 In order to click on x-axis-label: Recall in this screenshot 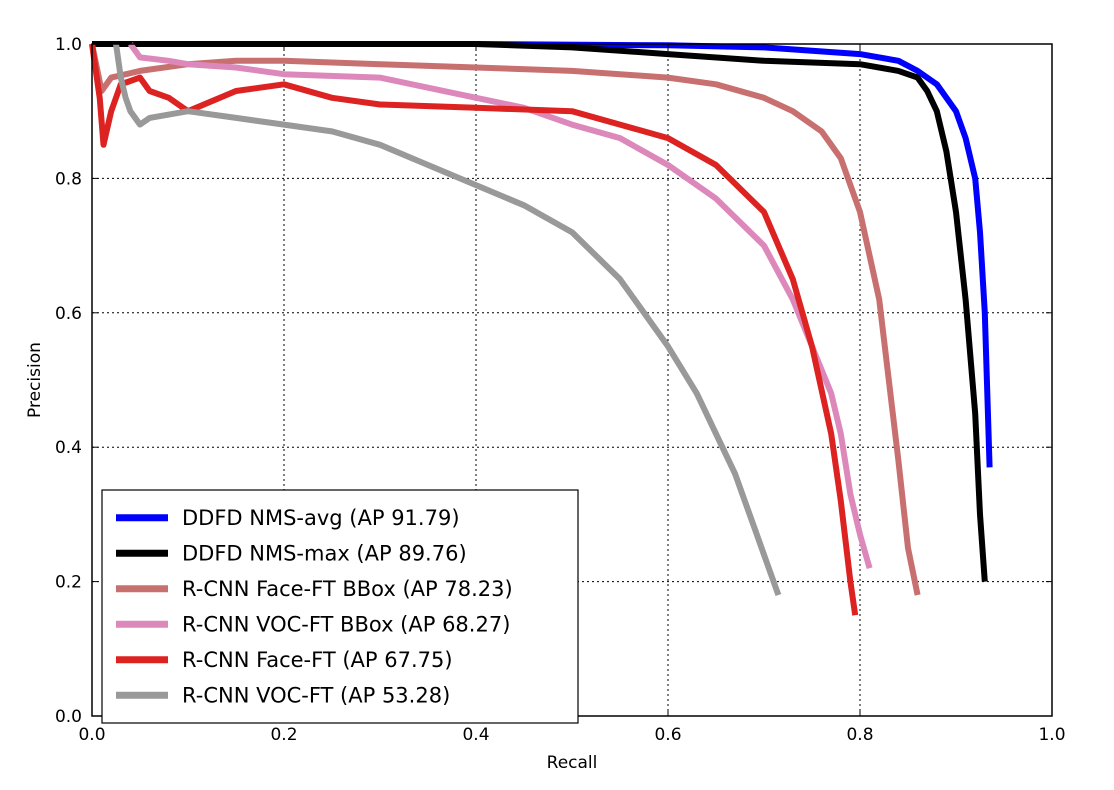, I will do `click(572, 763)`.